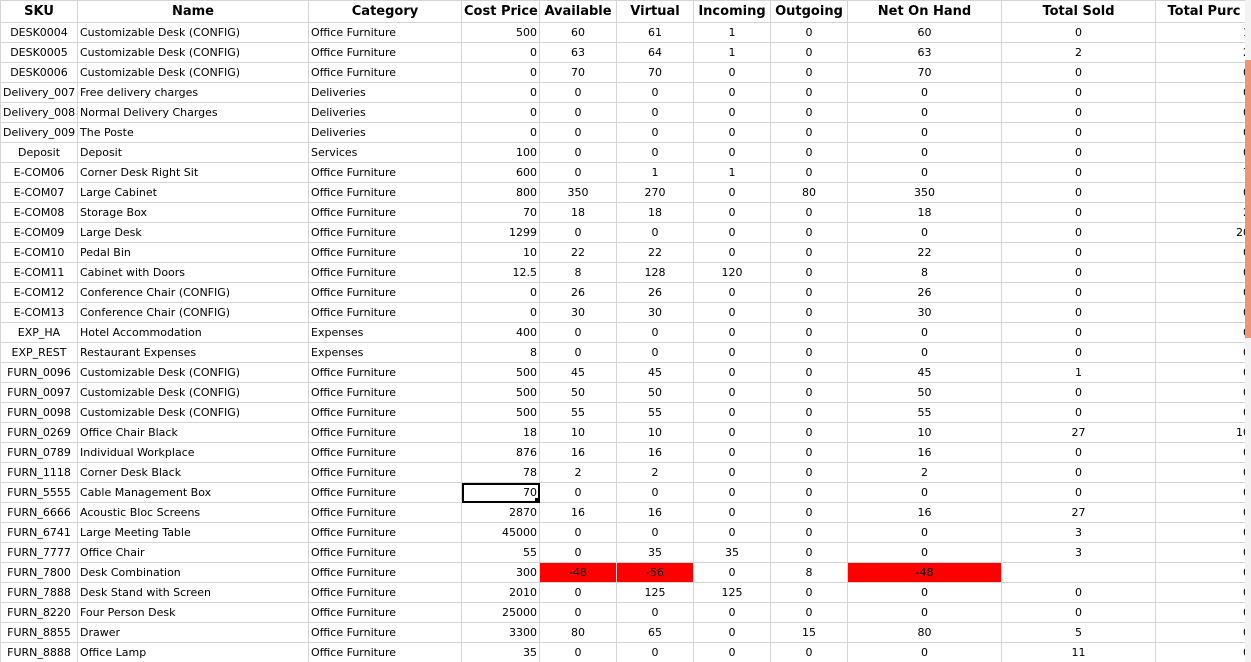 Image resolution: width=1251 pixels, height=662 pixels. What do you see at coordinates (193, 192) in the screenshot?
I see `table-cell: Large Cabinet` at bounding box center [193, 192].